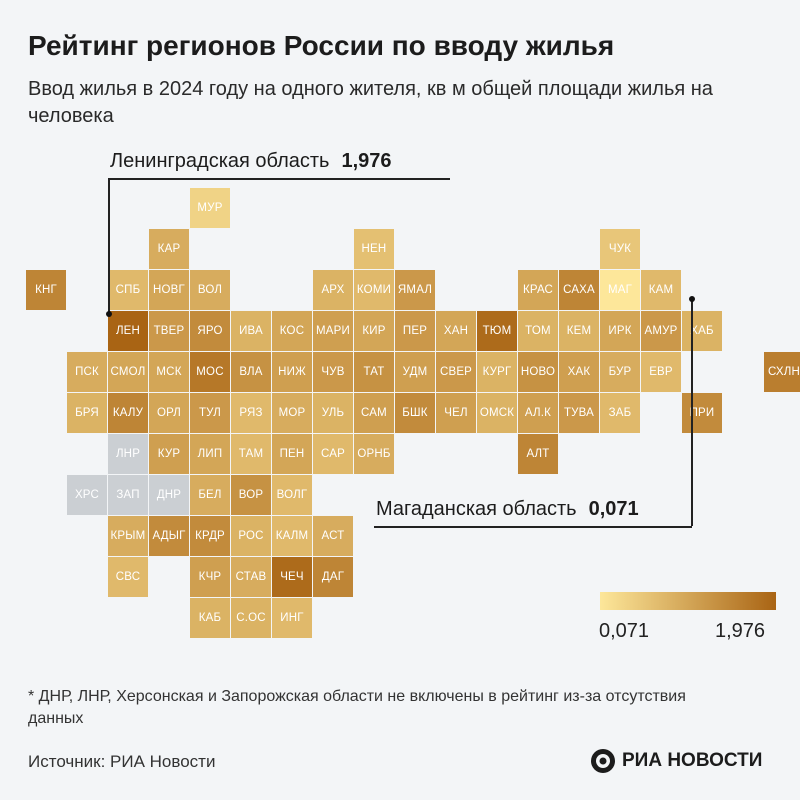 The width and height of the screenshot is (800, 800). Describe the element at coordinates (128, 536) in the screenshot. I see `region-tile-крым: КРЫМ` at that location.